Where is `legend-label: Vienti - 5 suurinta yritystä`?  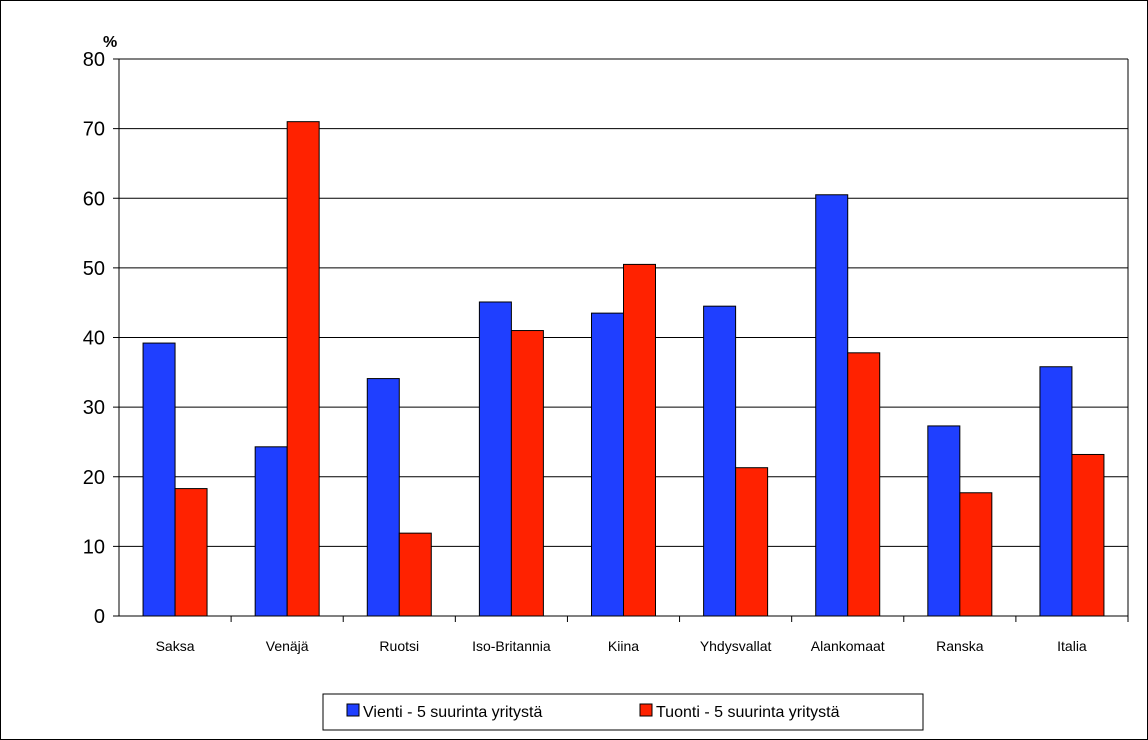 legend-label: Vienti - 5 suurinta yritystä is located at coordinates (452, 712).